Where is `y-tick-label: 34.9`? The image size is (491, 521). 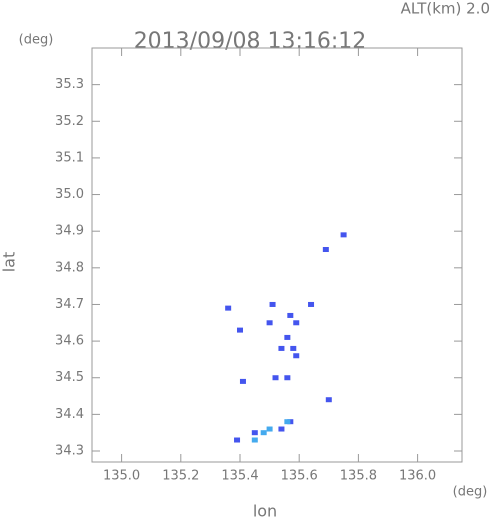 y-tick-label: 34.9 is located at coordinates (69, 231).